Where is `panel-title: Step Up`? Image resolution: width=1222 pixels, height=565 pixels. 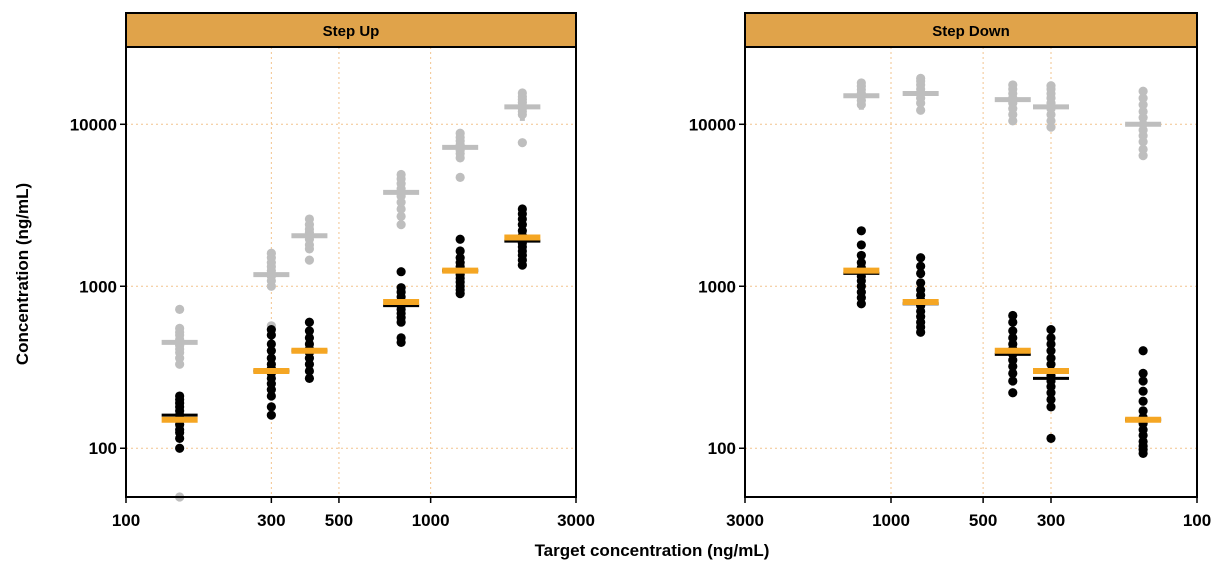
panel-title: Step Up is located at coordinates (351, 31).